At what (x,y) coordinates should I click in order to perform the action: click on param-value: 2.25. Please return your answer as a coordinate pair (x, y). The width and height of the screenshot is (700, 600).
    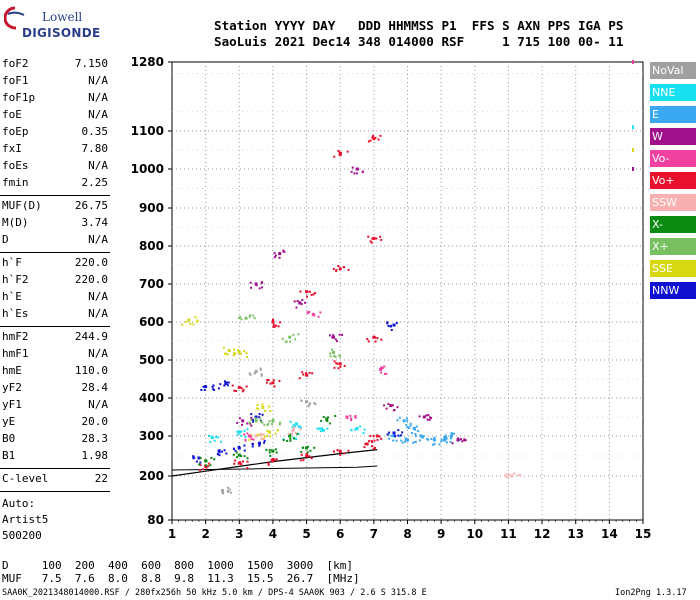
    Looking at the image, I should click on (95, 182).